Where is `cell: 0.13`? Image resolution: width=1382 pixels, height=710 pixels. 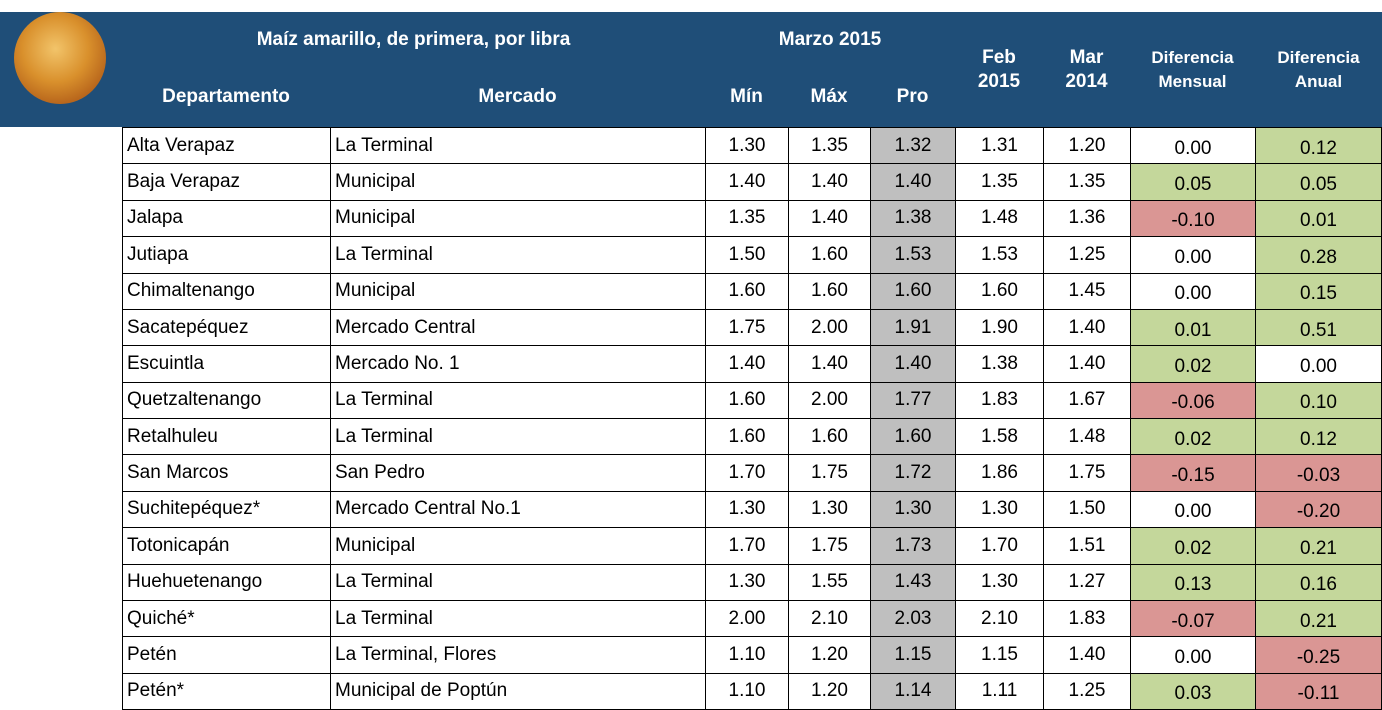
cell: 0.13 is located at coordinates (1193, 582).